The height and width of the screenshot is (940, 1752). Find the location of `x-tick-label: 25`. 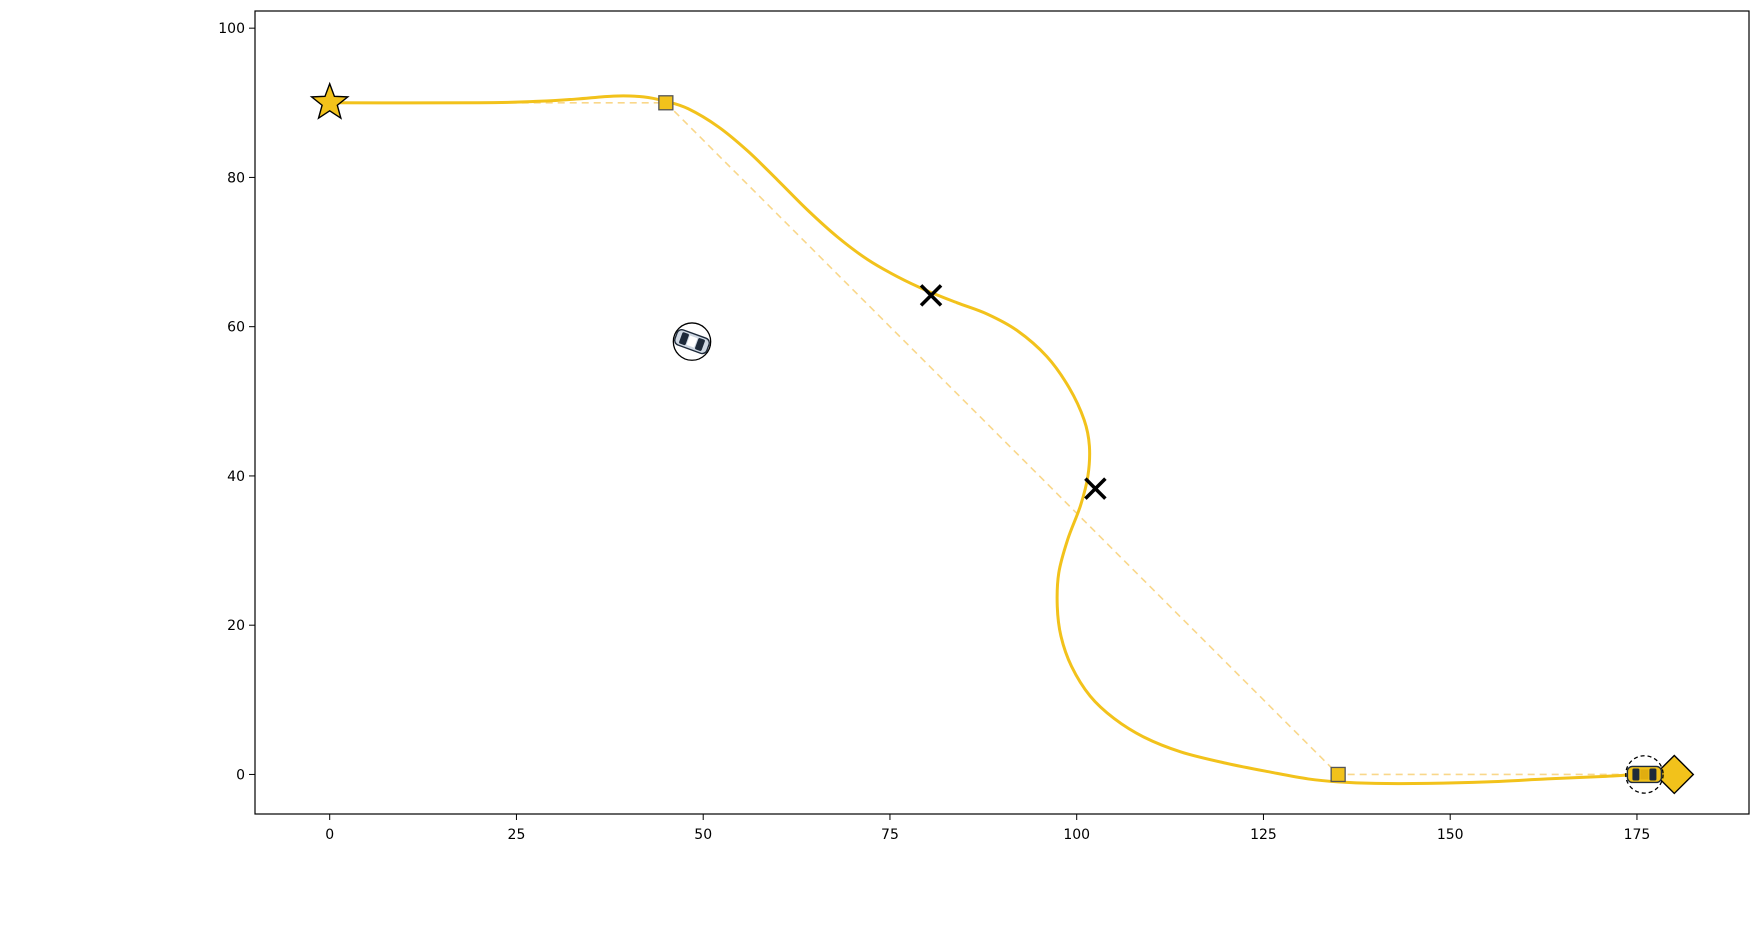

x-tick-label: 25 is located at coordinates (517, 835).